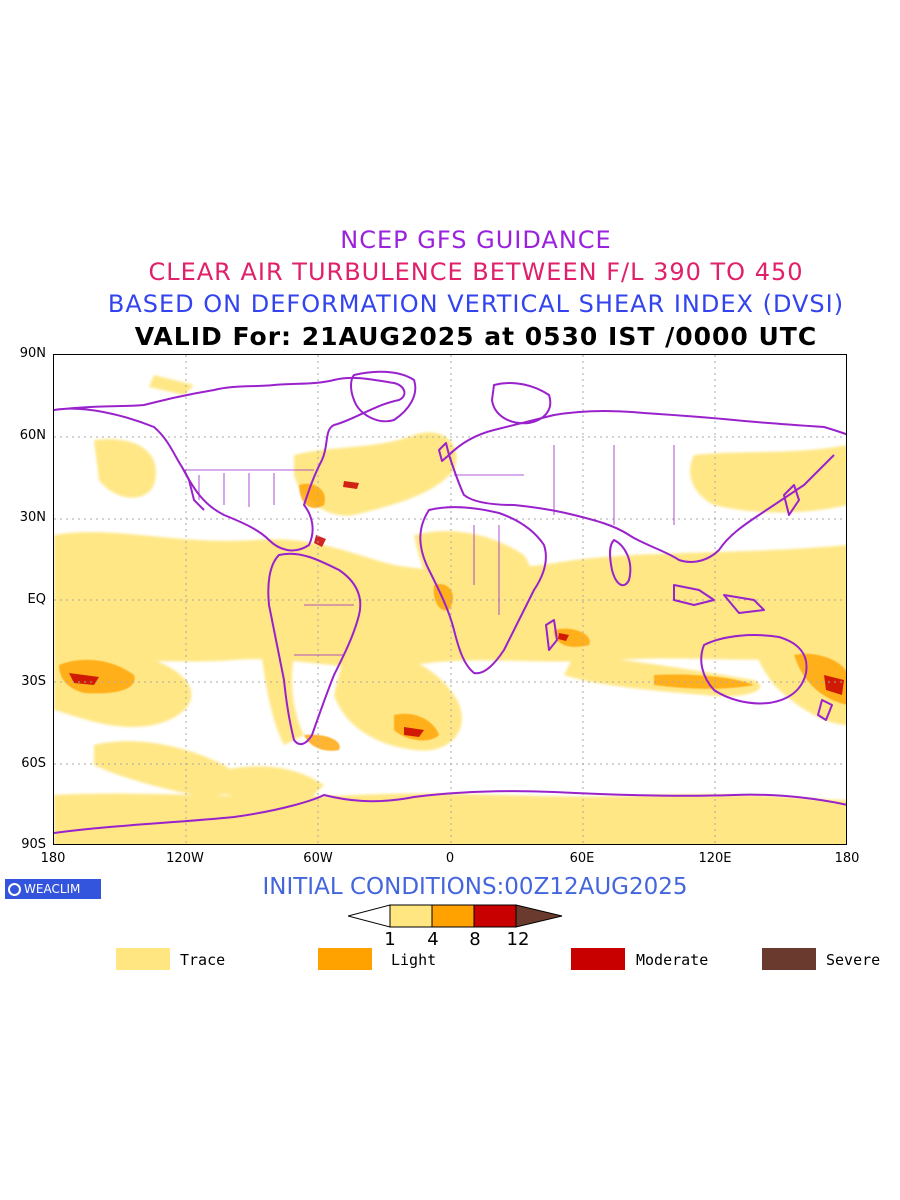 This screenshot has height=1200, width=900. What do you see at coordinates (450, 858) in the screenshot?
I see `lon-label-0: 0` at bounding box center [450, 858].